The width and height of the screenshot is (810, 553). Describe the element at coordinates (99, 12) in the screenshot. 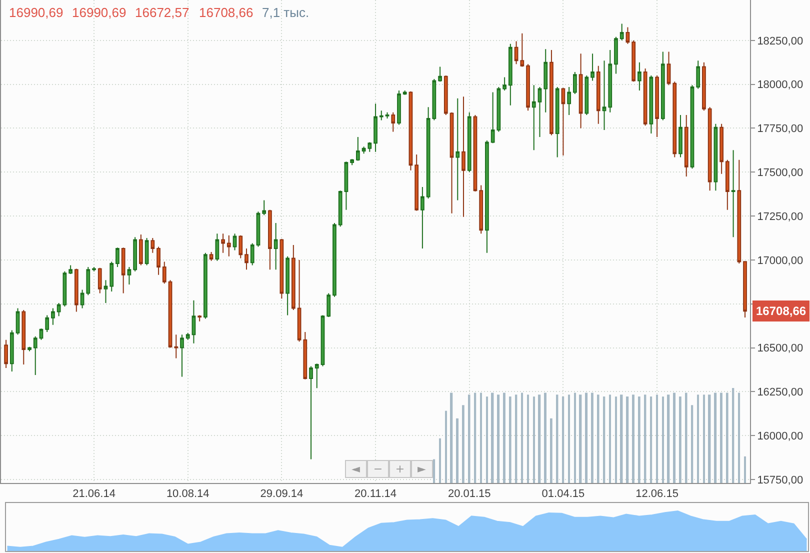

I see `annotation: 16990,69` at that location.